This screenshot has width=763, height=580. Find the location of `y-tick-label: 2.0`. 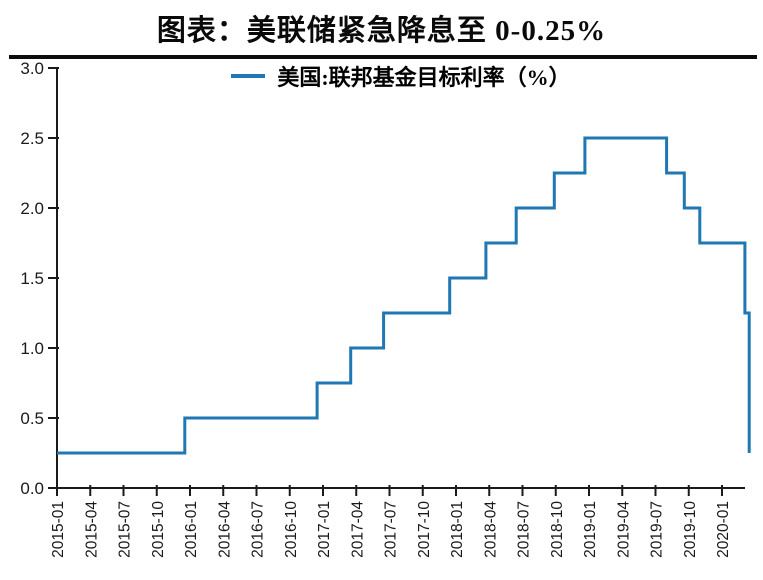

y-tick-label: 2.0 is located at coordinates (32, 208).